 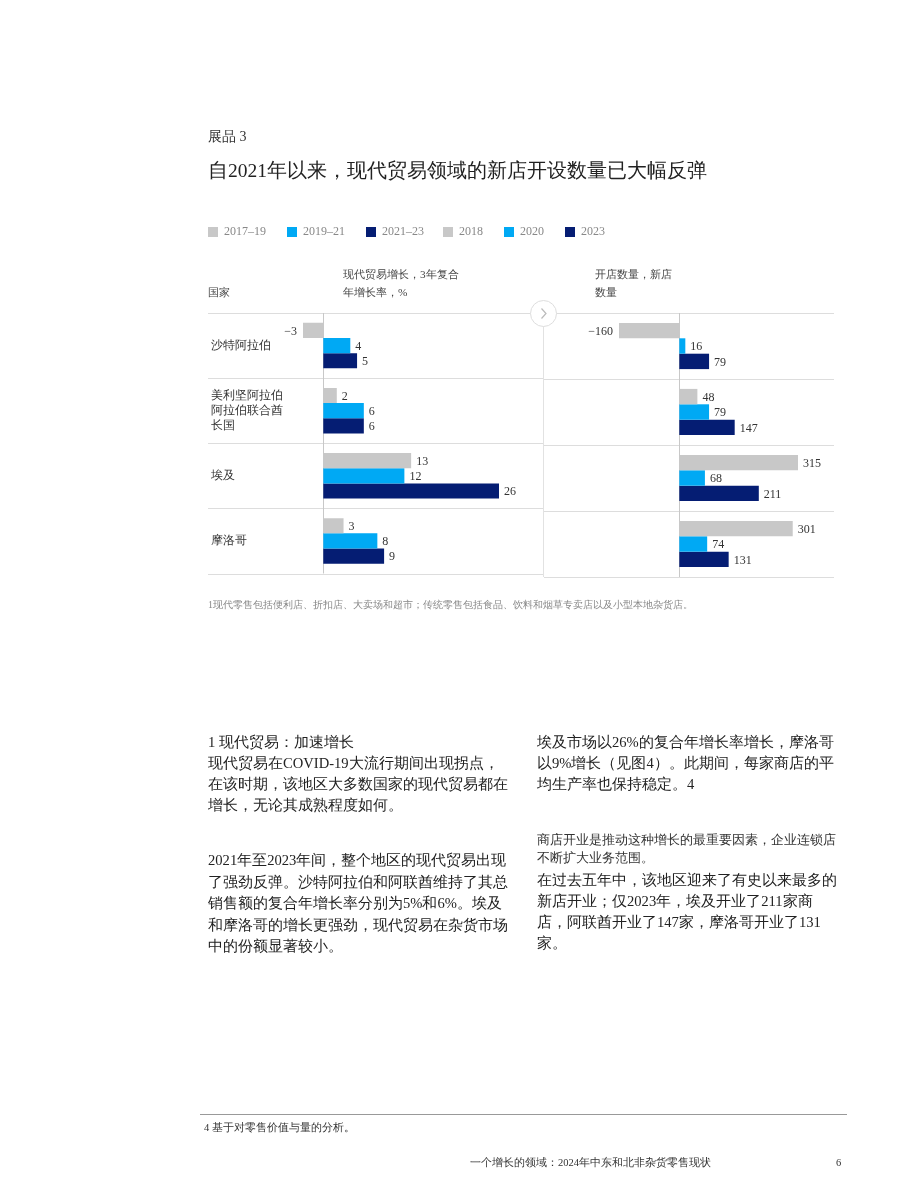 I want to click on text: 1 现代贸易：加速增长, so click(x=281, y=742).